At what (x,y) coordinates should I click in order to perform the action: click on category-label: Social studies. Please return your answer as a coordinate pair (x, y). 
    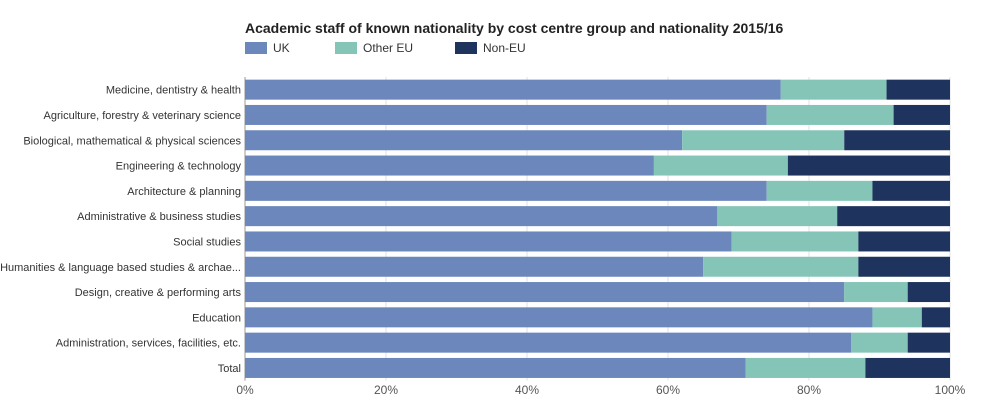
    Looking at the image, I should click on (207, 242).